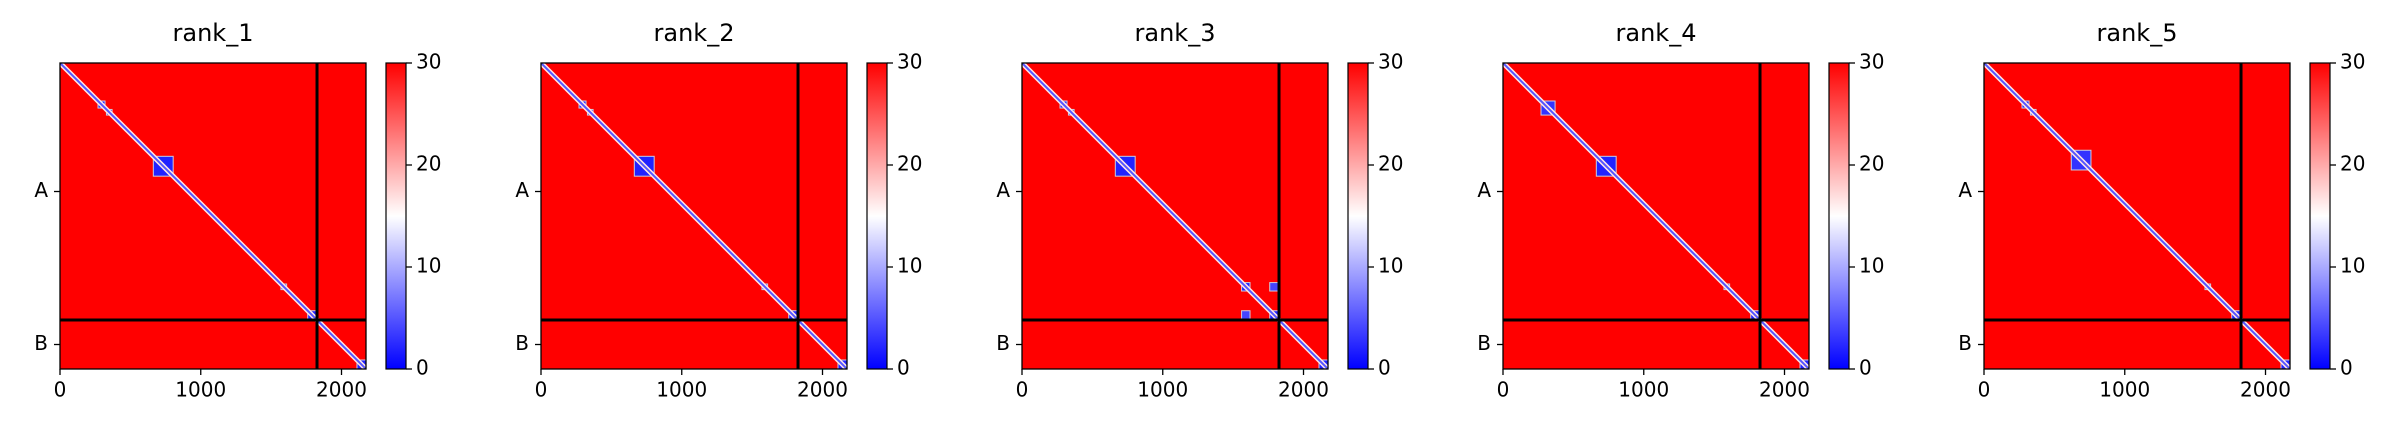  Describe the element at coordinates (213, 33) in the screenshot. I see `title: rank_1` at that location.